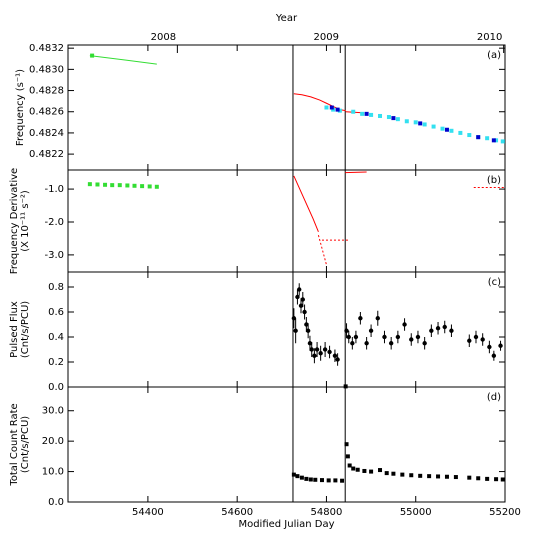 This screenshot has width=534, height=534. Describe the element at coordinates (286, 18) in the screenshot. I see `x2-axis-title: Year` at that location.